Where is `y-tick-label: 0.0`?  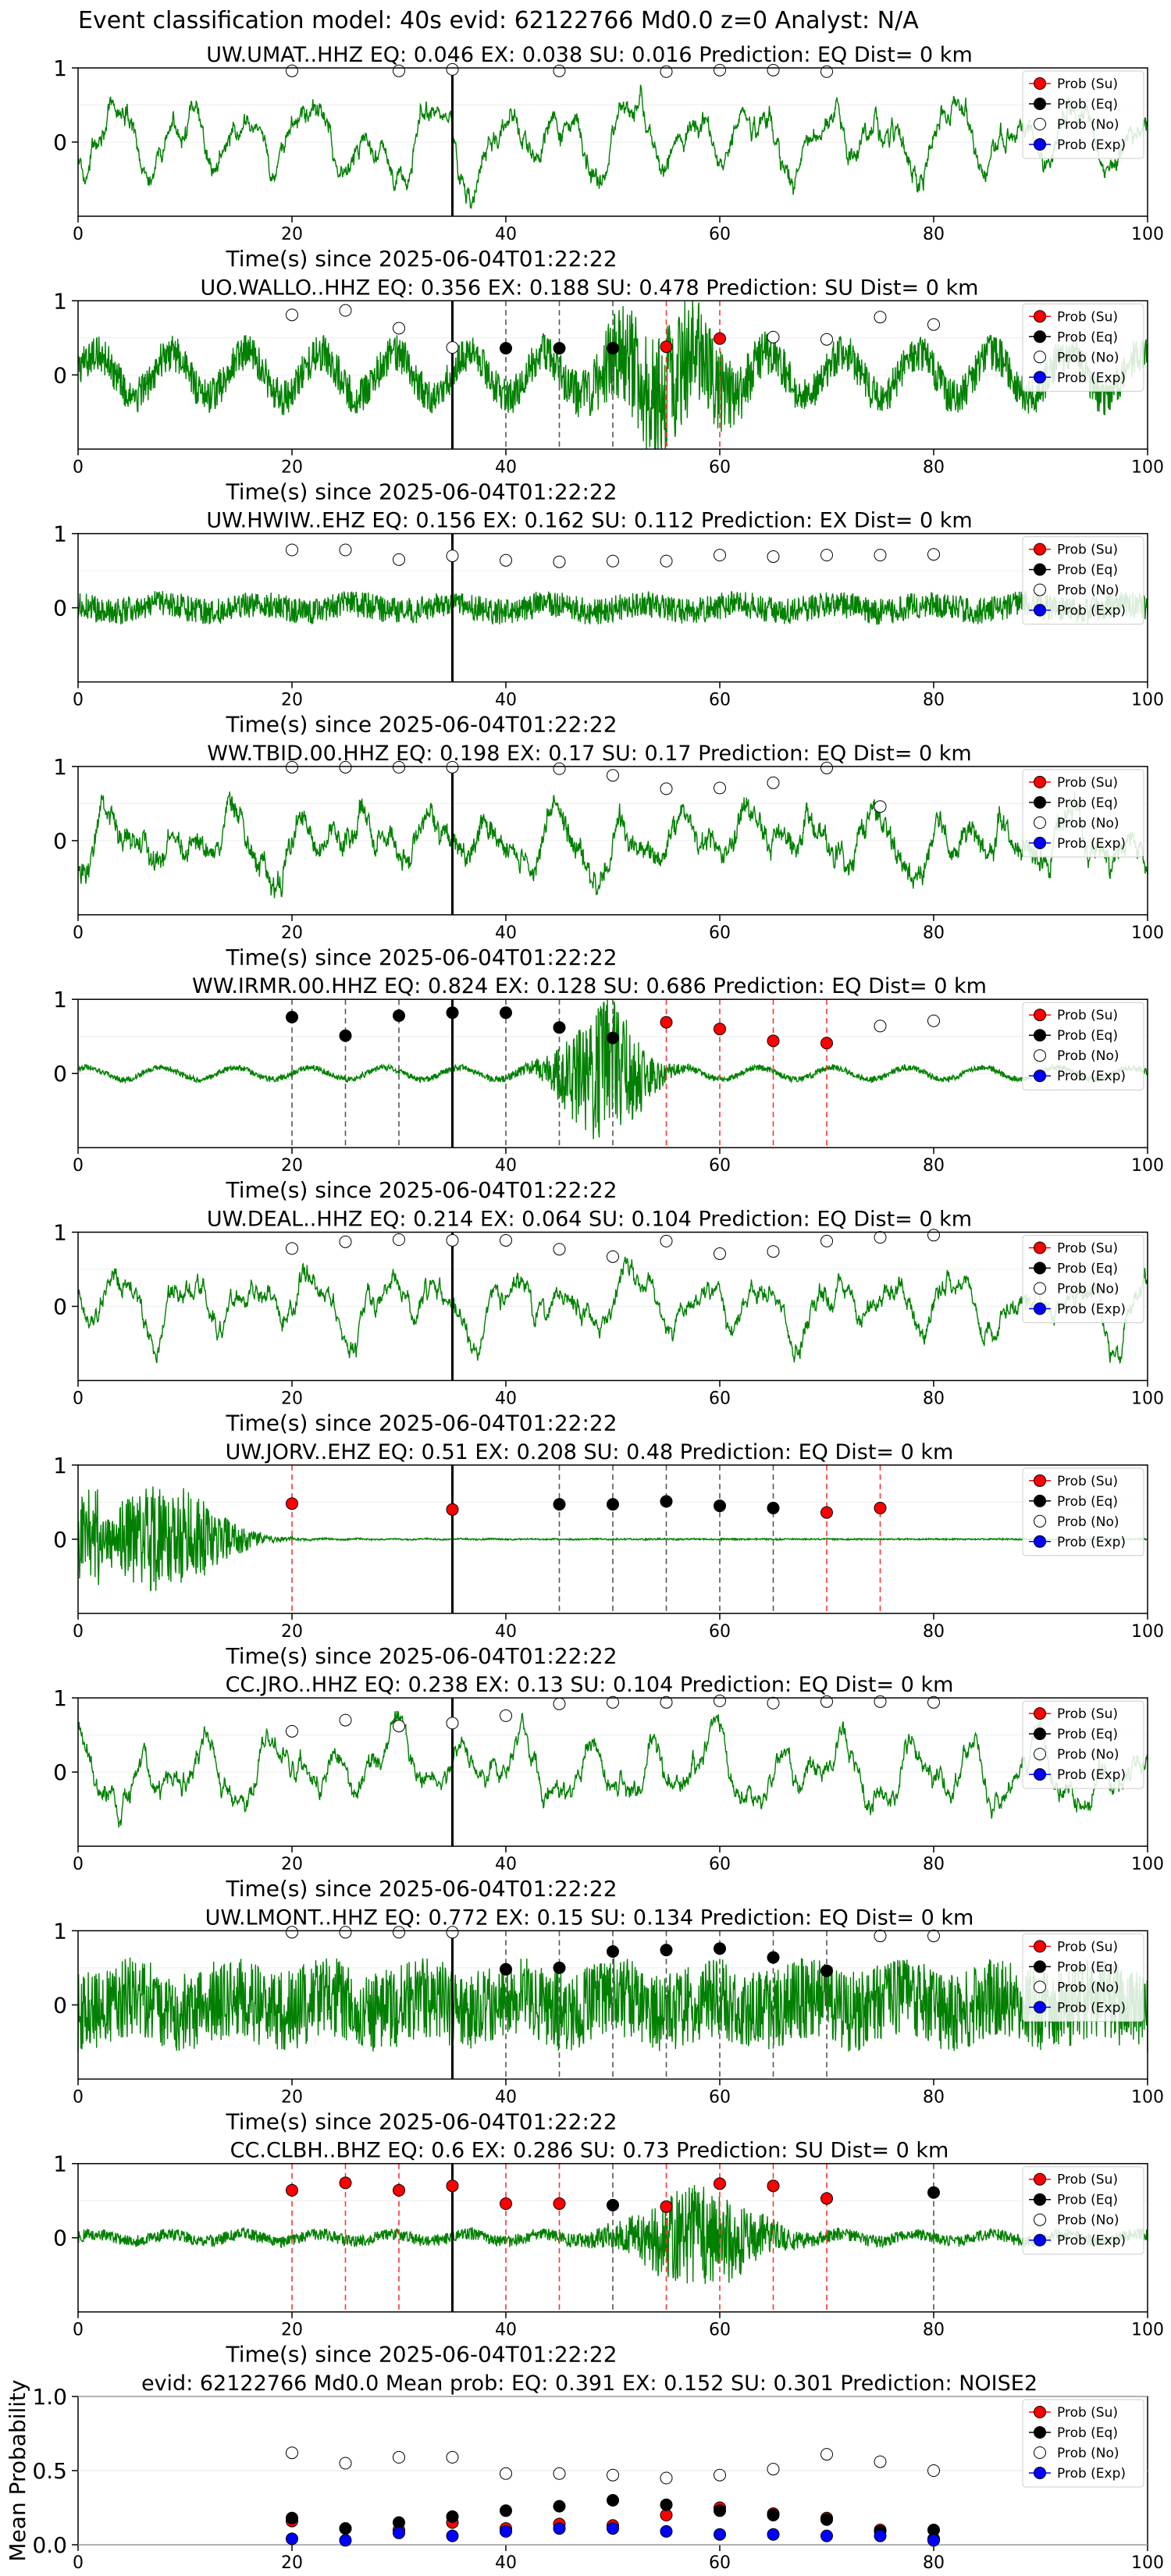
y-tick-label: 0.0 is located at coordinates (49, 2545).